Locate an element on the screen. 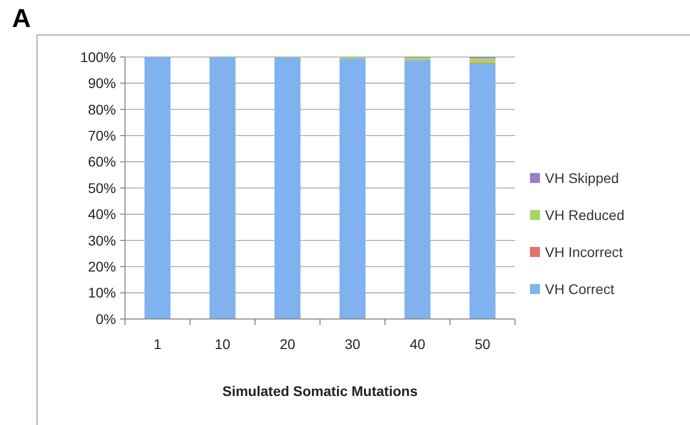 The image size is (690, 425). x-tick-label: 40 is located at coordinates (418, 344).